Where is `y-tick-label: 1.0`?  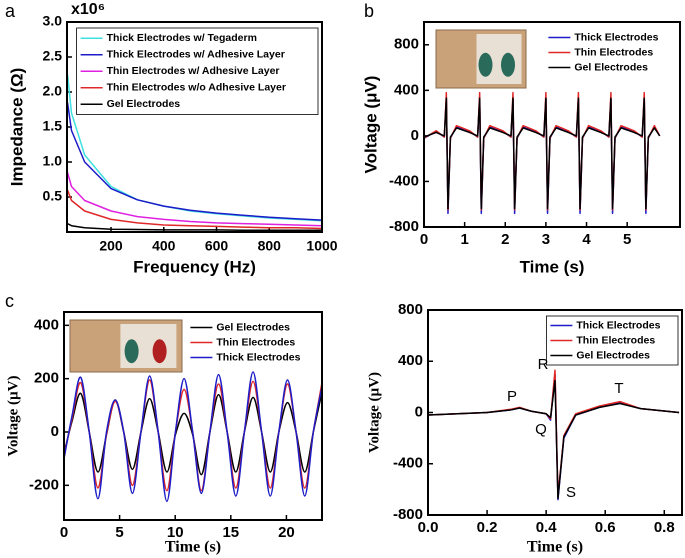
y-tick-label: 1.0 is located at coordinates (53, 161).